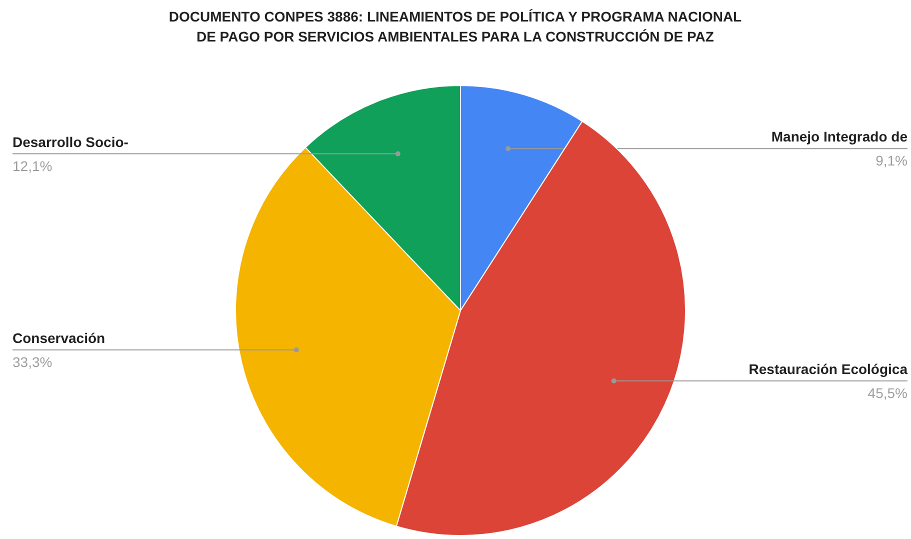 The image size is (911, 539). I want to click on data-label: 33,3%, so click(32, 362).